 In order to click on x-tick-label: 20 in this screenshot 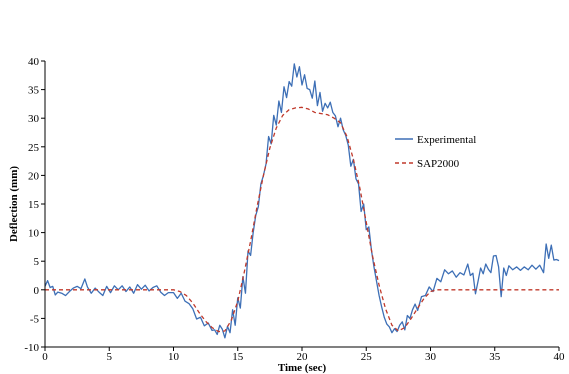, I will do `click(303, 357)`.